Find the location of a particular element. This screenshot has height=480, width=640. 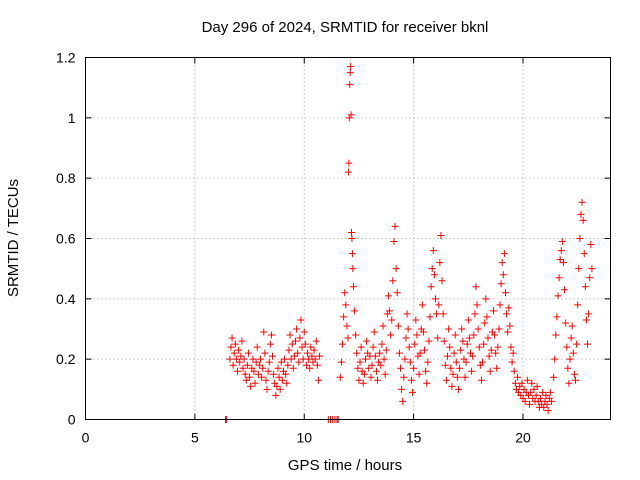

y-axis-label: SRMTID / TECUs is located at coordinates (13, 238).